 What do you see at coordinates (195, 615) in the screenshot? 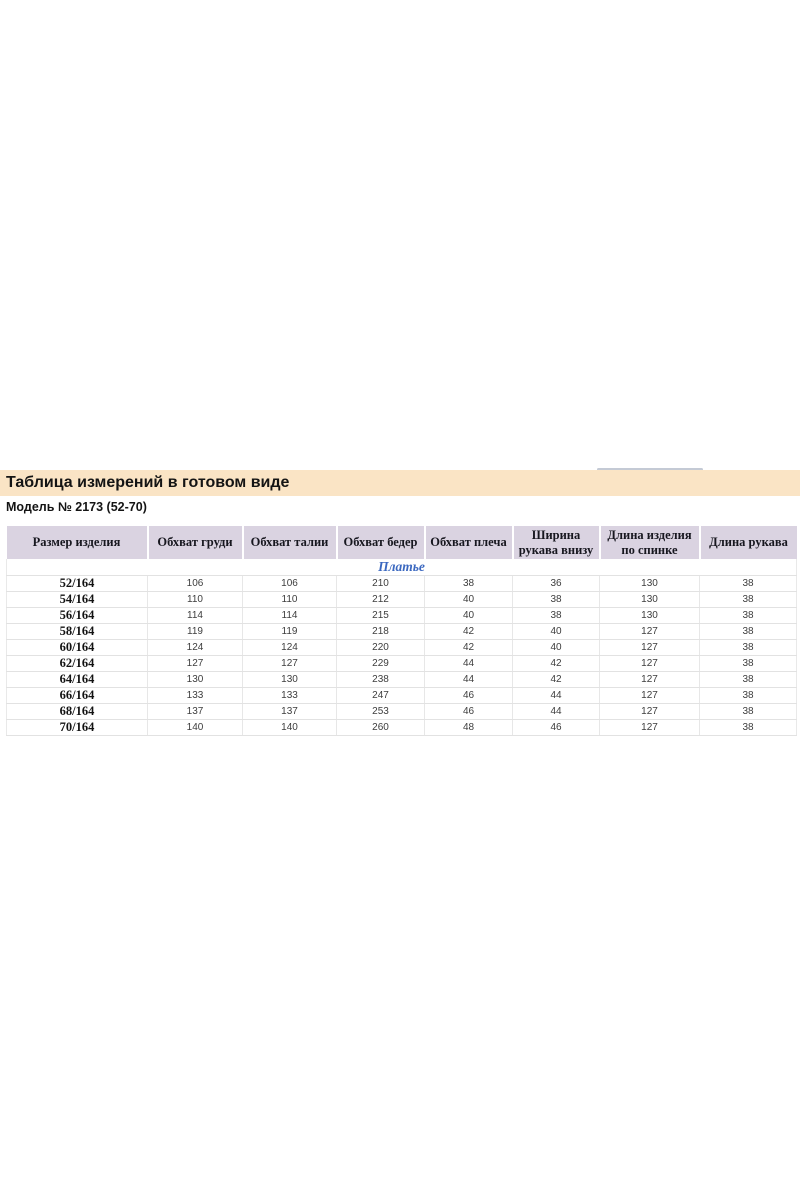
I see `value-cell: 114` at bounding box center [195, 615].